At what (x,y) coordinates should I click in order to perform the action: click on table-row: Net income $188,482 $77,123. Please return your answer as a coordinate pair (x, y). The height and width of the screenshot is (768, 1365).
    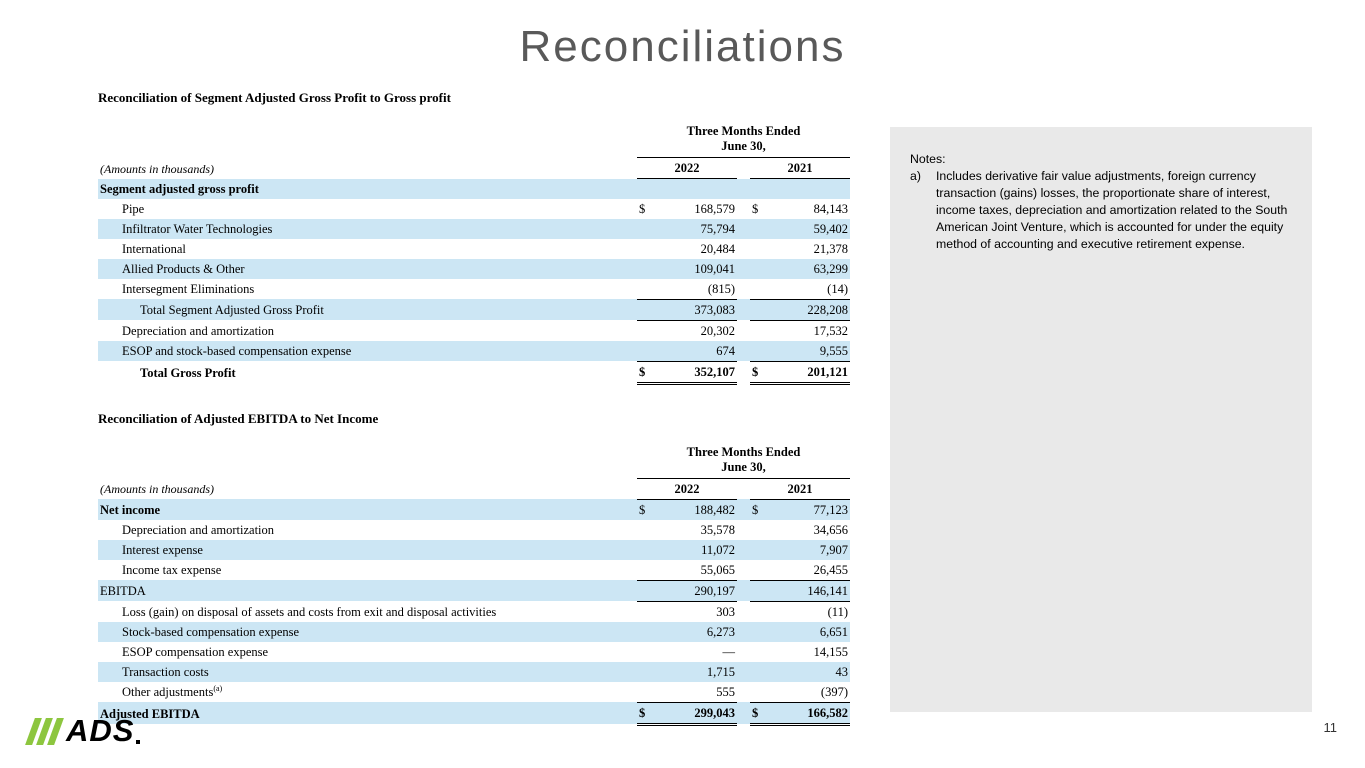
    Looking at the image, I should click on (474, 509).